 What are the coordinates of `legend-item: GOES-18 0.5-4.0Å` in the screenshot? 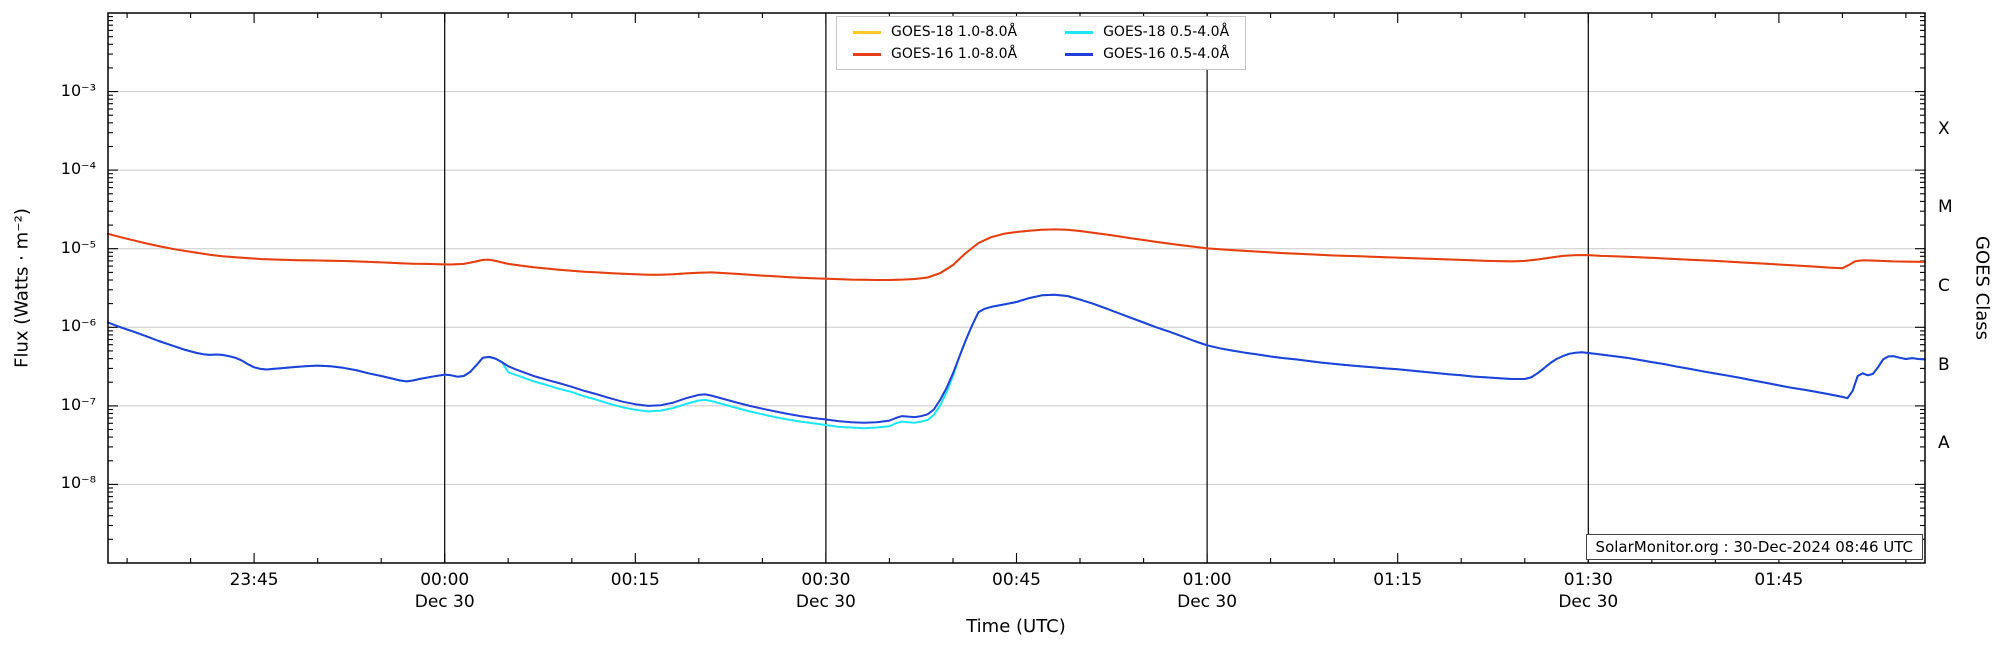 It's located at (1147, 32).